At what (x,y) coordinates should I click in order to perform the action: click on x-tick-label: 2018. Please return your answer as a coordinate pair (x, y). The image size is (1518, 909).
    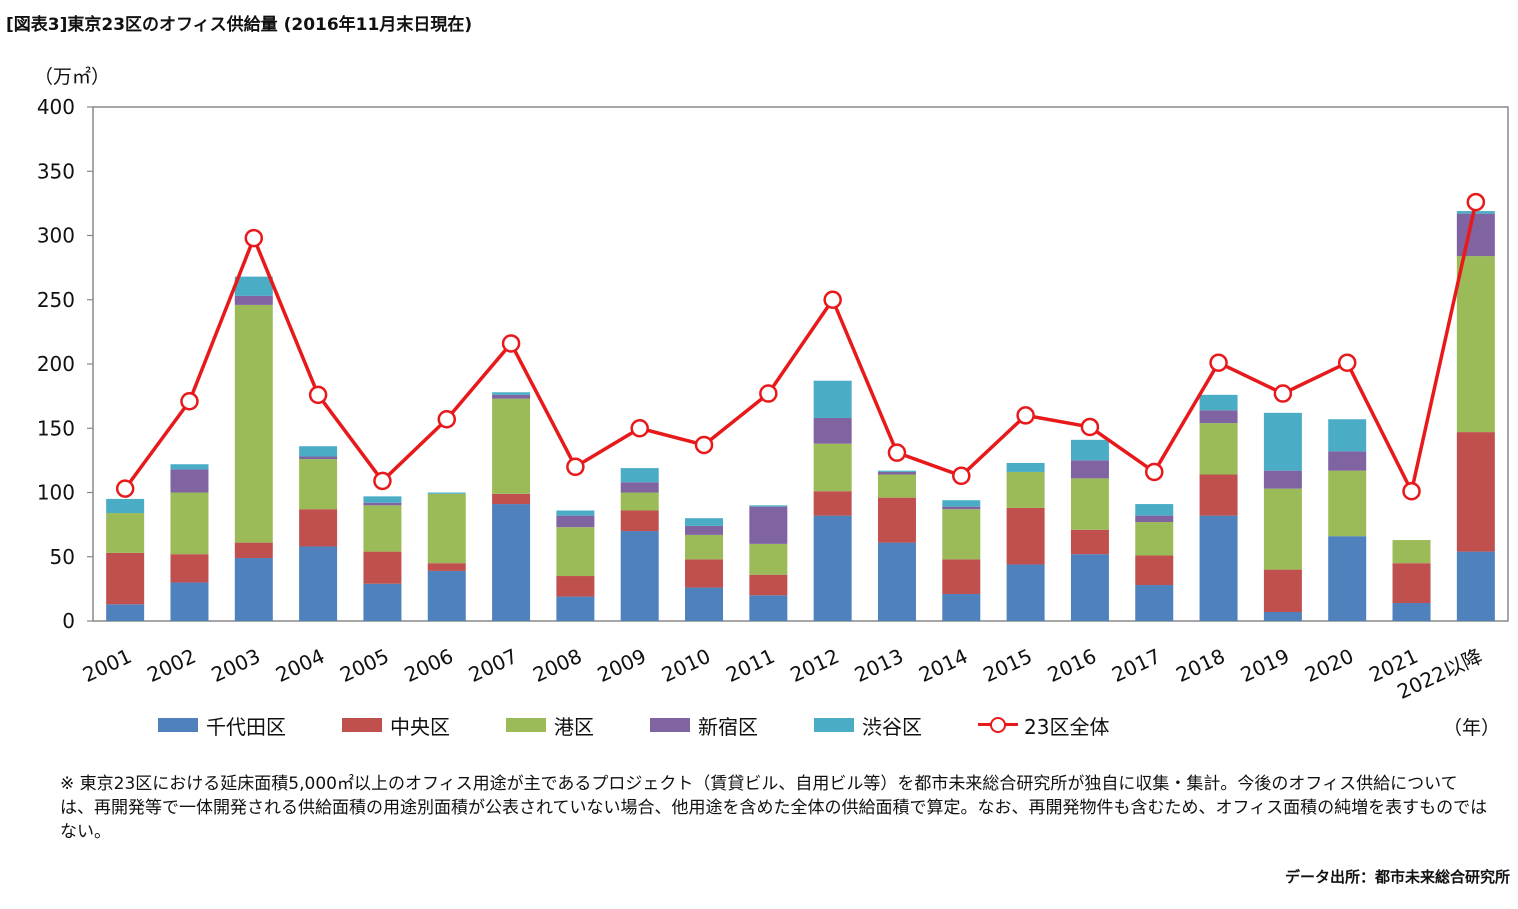
    Looking at the image, I should click on (1200, 665).